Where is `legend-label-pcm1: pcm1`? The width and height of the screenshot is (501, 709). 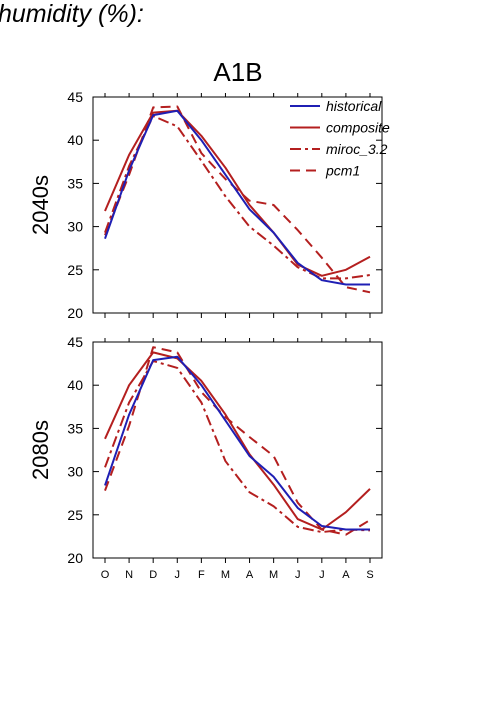 legend-label-pcm1: pcm1 is located at coordinates (342, 171).